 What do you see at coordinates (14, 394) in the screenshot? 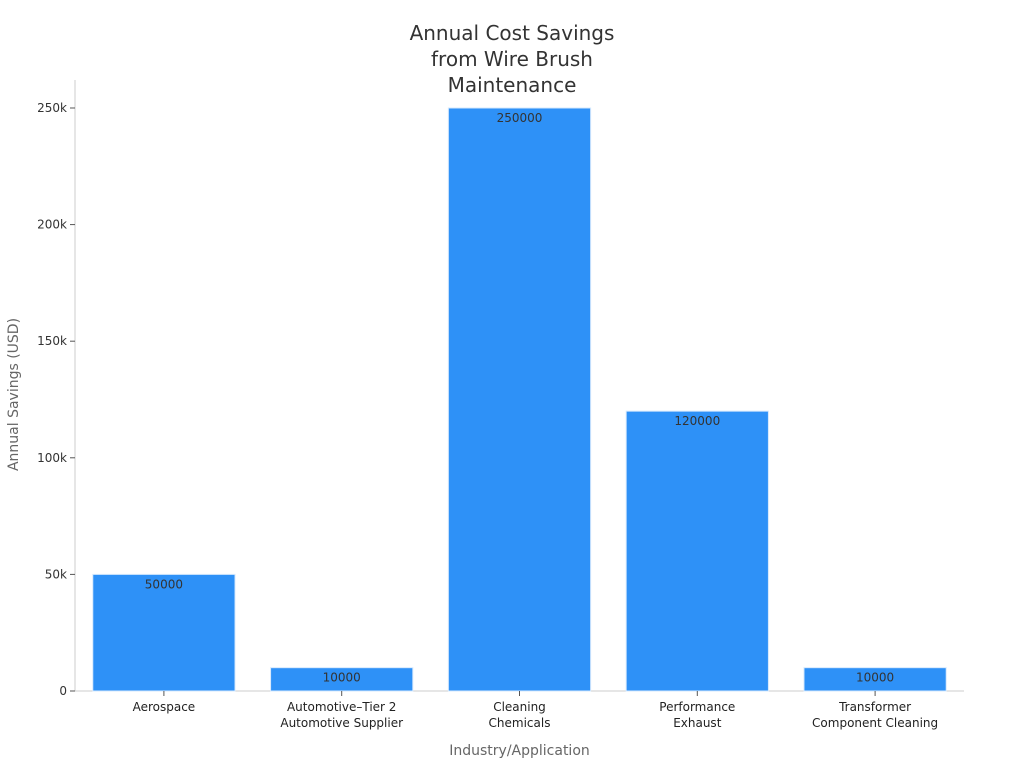
I see `y-axis-title: Annual Savings (USD)` at bounding box center [14, 394].